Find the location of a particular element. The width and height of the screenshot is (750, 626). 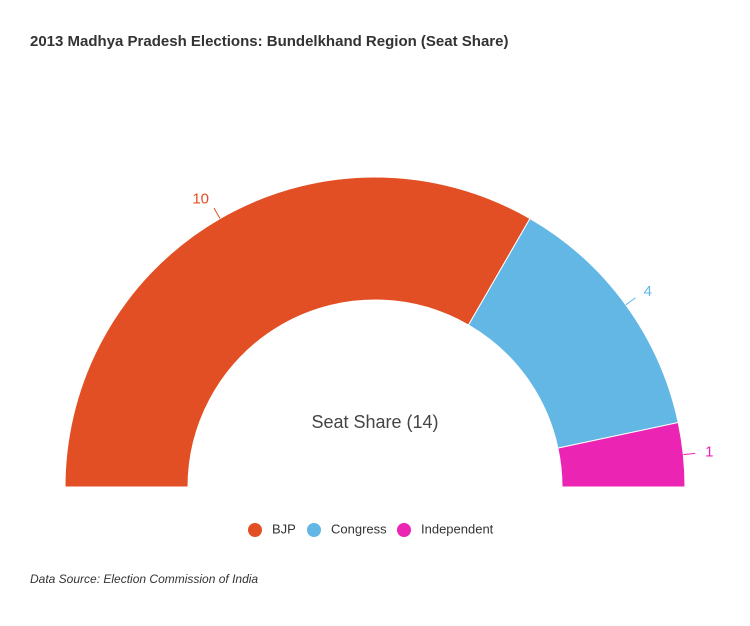

data-label: 1 is located at coordinates (709, 451).